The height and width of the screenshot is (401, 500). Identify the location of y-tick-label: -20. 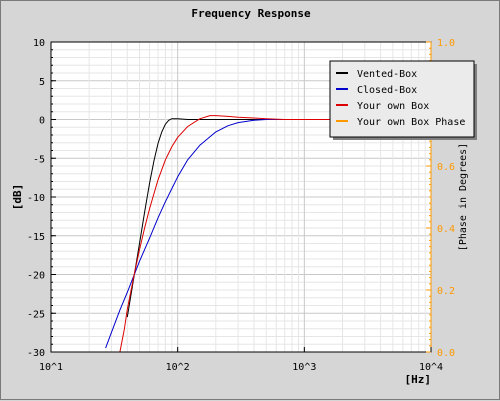
(36, 276).